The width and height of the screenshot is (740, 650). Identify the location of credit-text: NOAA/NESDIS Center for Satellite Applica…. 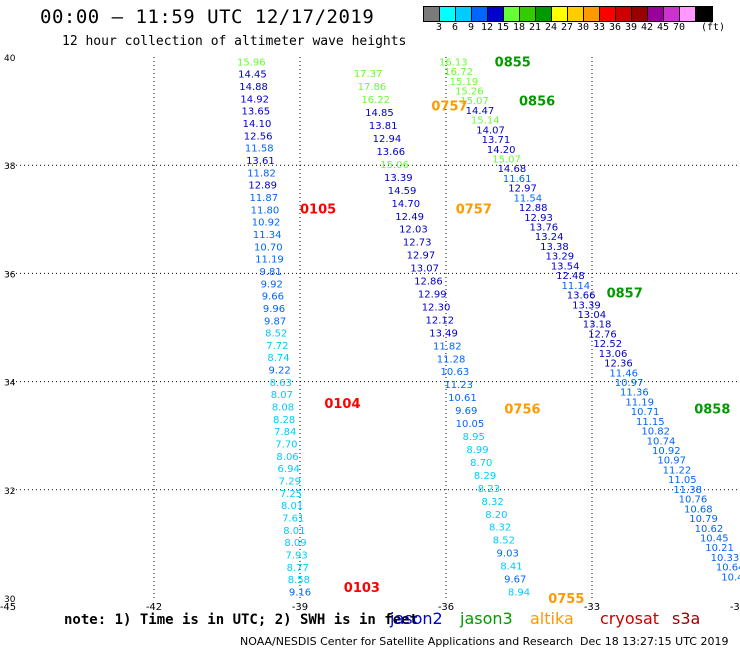
(407, 641).